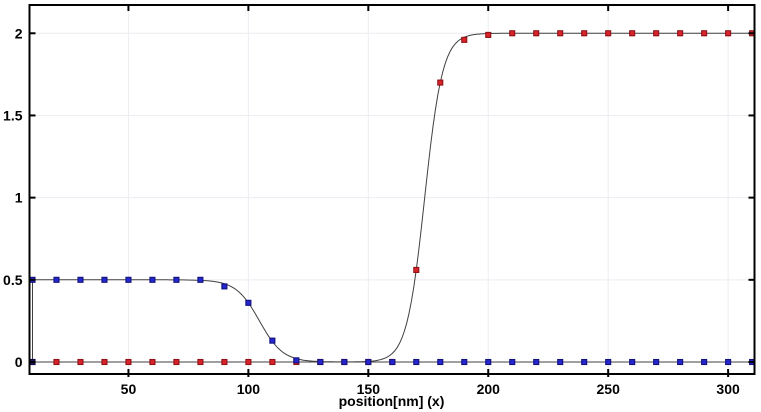 This screenshot has width=761, height=412. I want to click on y-tick-label: 0, so click(19, 362).